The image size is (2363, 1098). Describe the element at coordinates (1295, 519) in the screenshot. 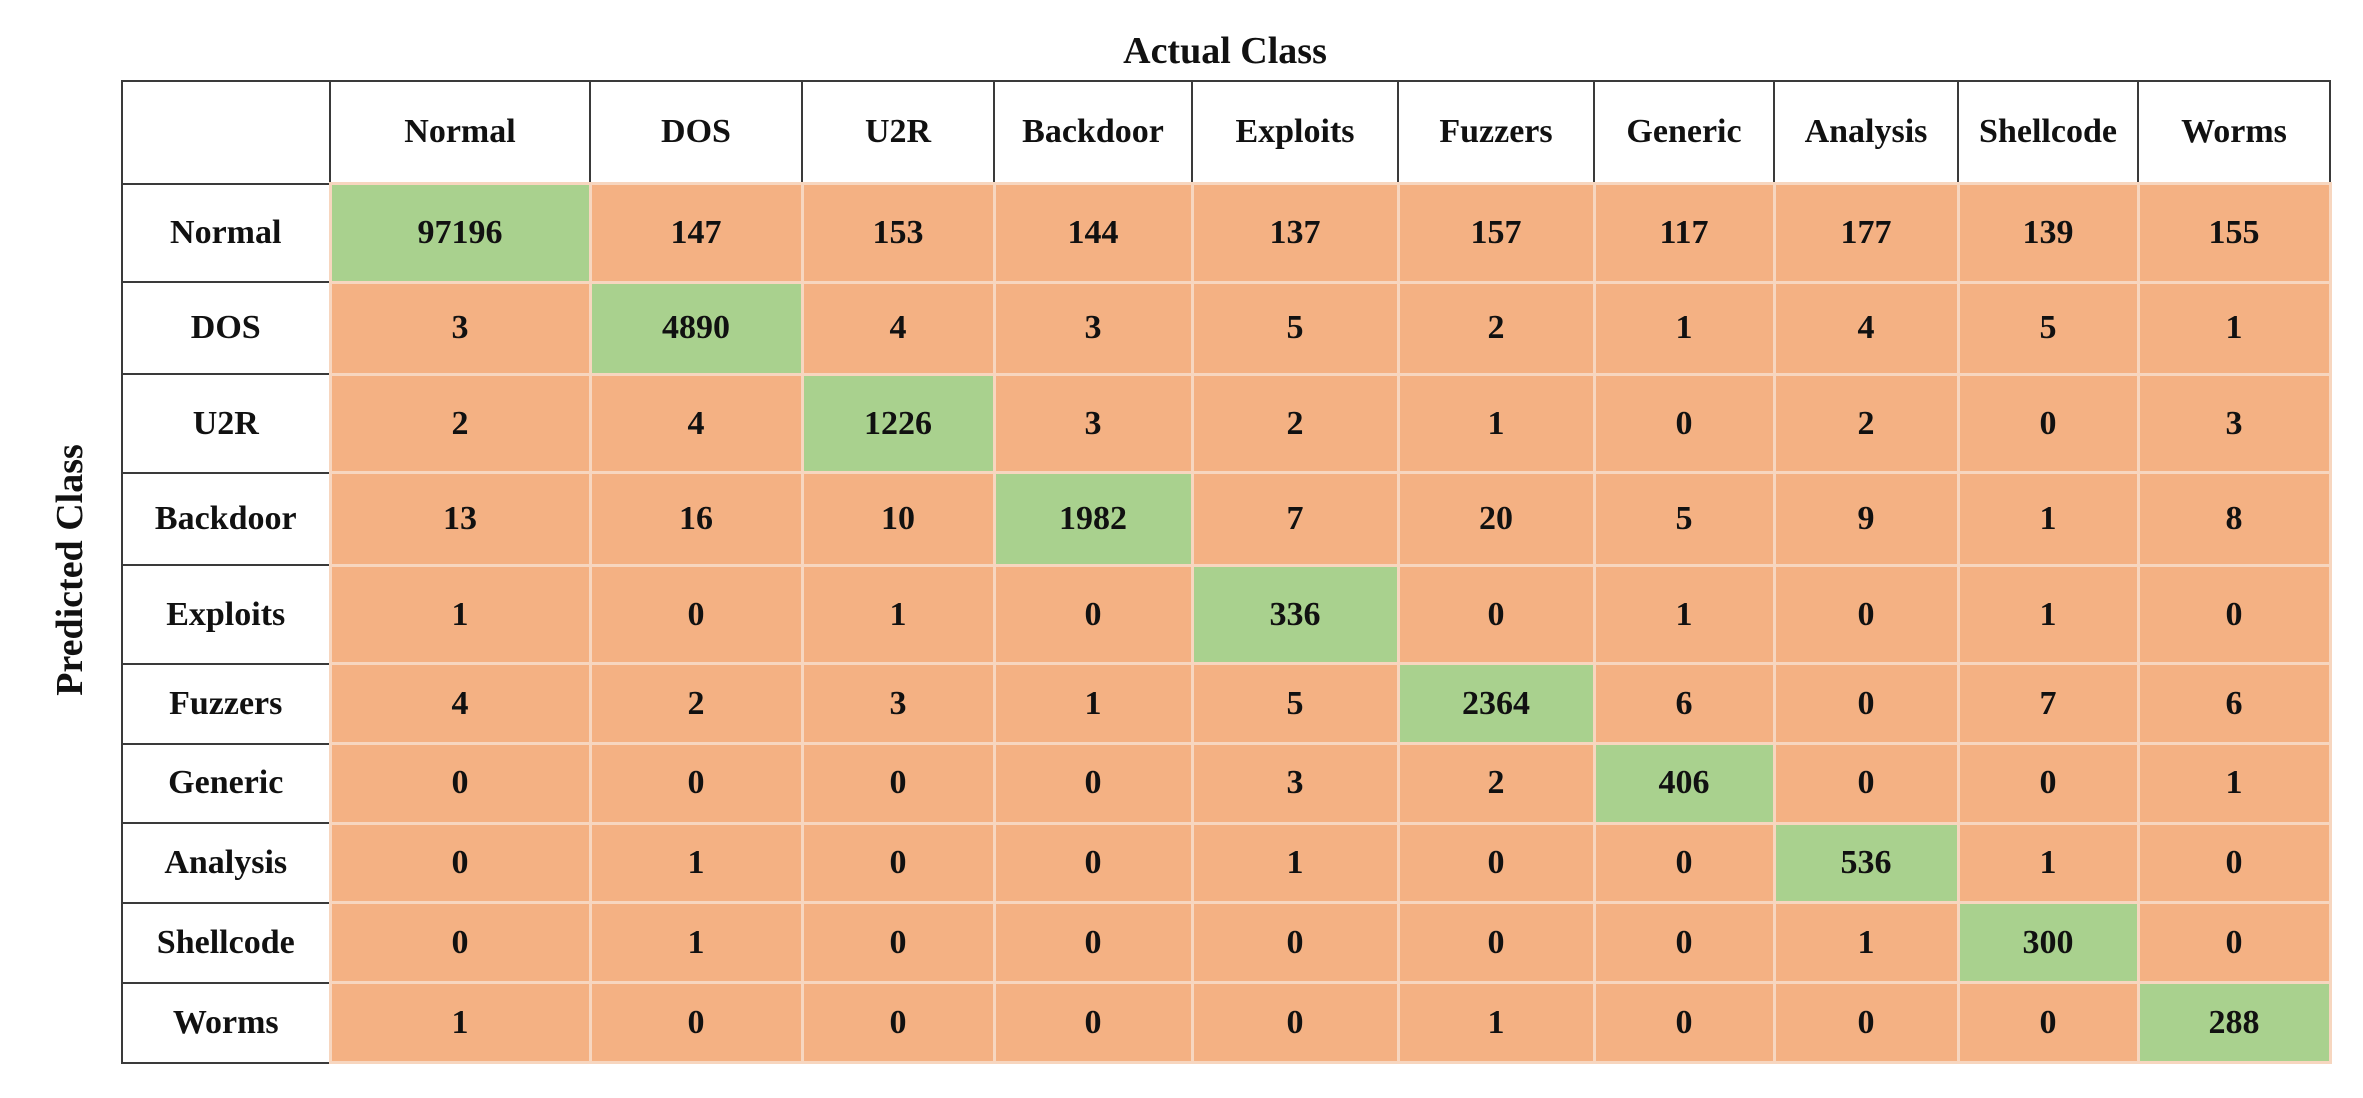

I see `matrix-cell: 7` at that location.